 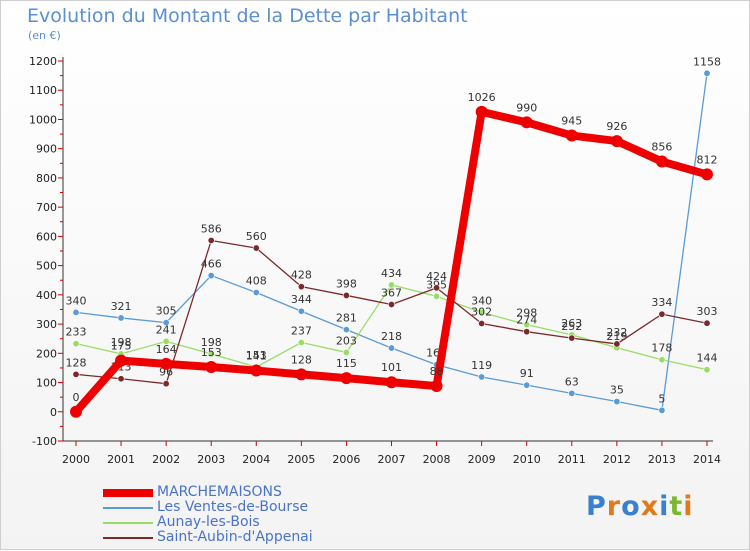 What do you see at coordinates (208, 537) in the screenshot?
I see `legend-item-saint-aubin: Saint-Aubin-d'Appenai` at bounding box center [208, 537].